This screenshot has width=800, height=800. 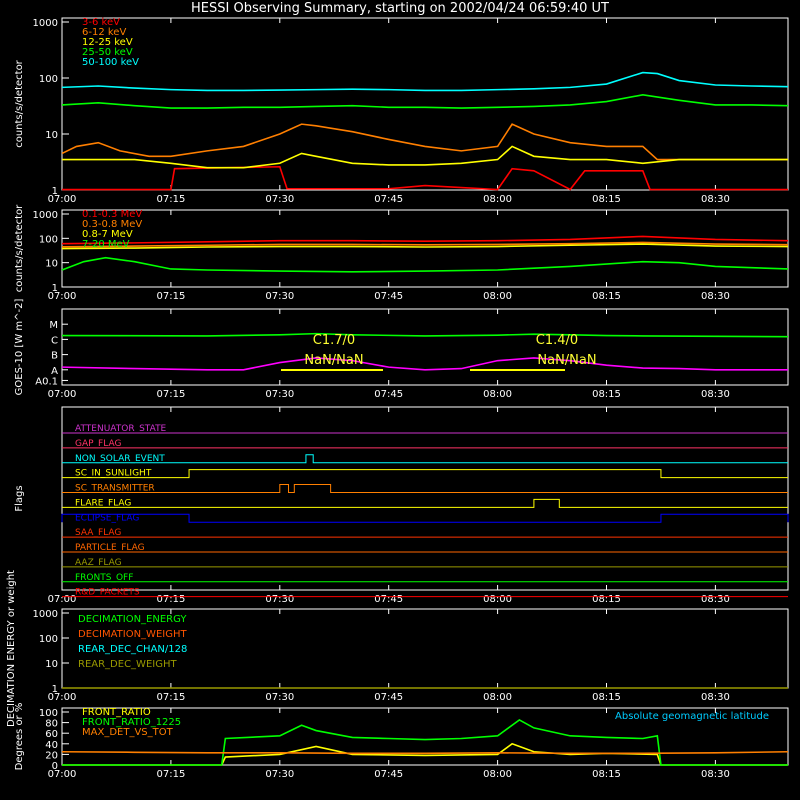 What do you see at coordinates (112, 224) in the screenshot?
I see `legend-entry: 0.3-0.8 MeV` at bounding box center [112, 224].